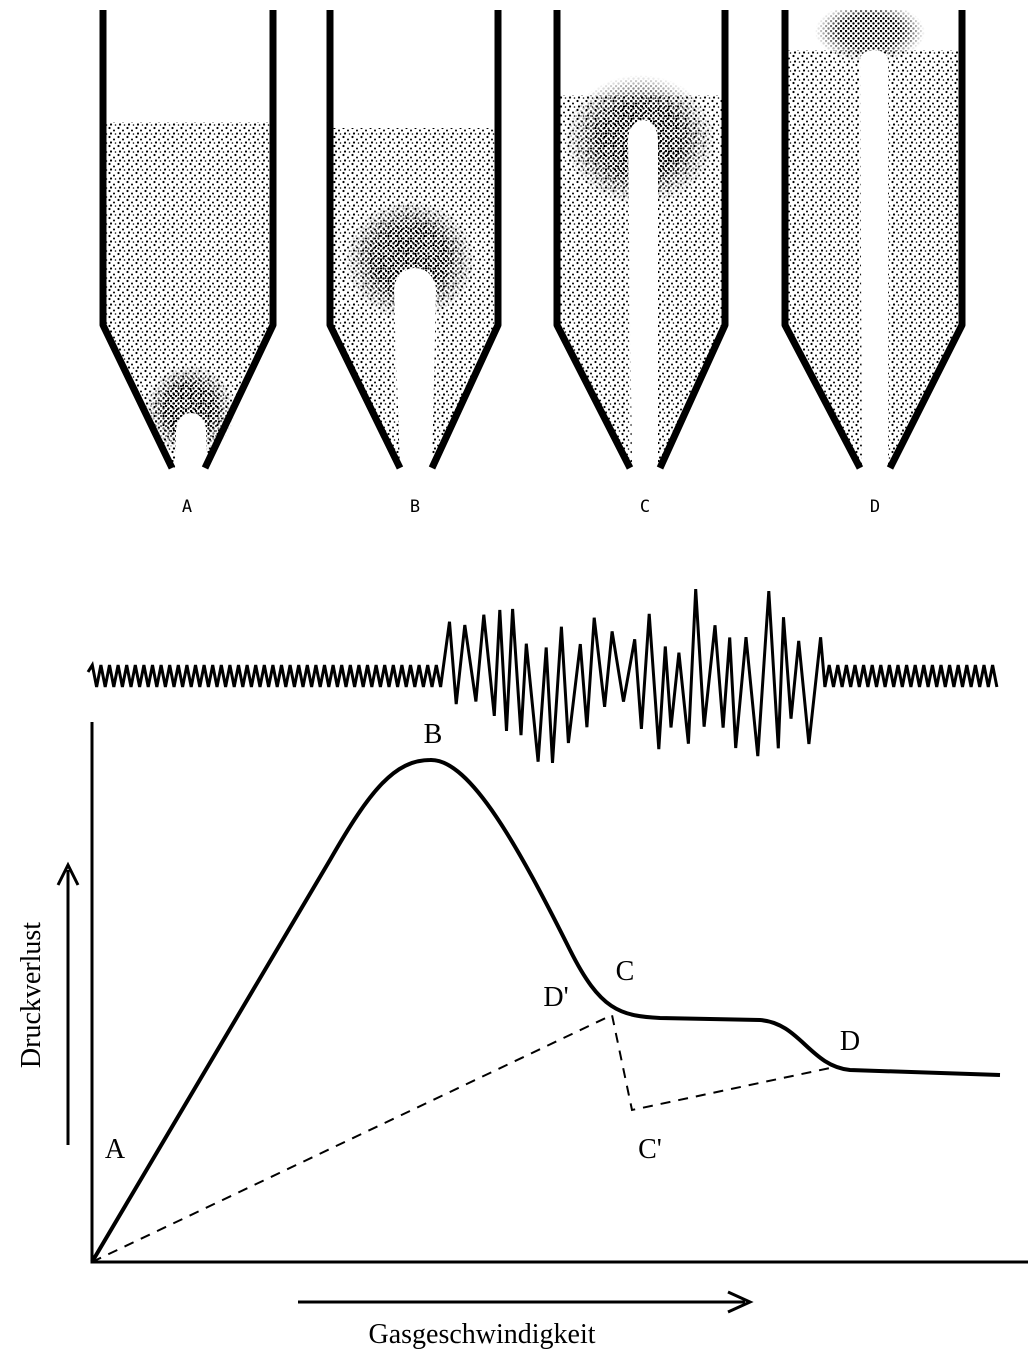 The image size is (1028, 1351). Describe the element at coordinates (481, 1334) in the screenshot. I see `x-axis-label: Gasgeschwindigkeit` at that location.